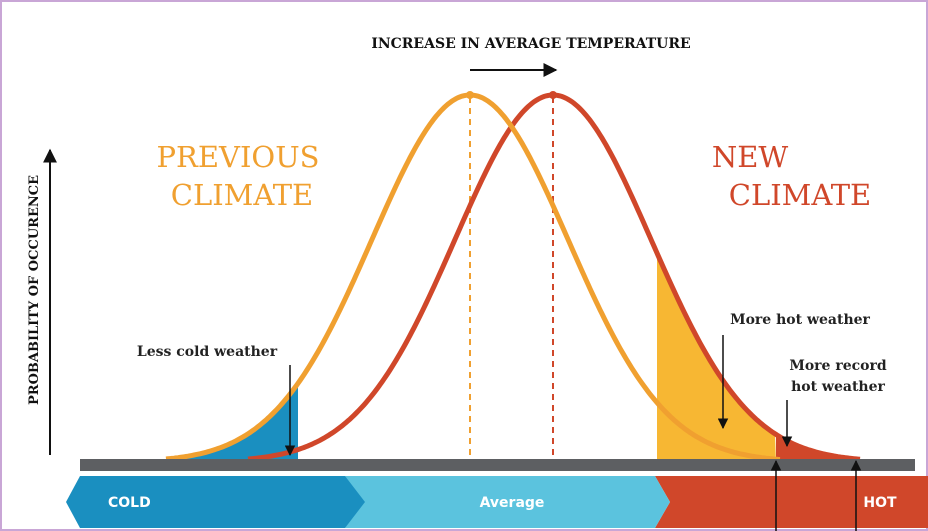  What do you see at coordinates (34, 290) in the screenshot?
I see `y-axis-label: PROBABILITY OF OCCURENCE` at bounding box center [34, 290].